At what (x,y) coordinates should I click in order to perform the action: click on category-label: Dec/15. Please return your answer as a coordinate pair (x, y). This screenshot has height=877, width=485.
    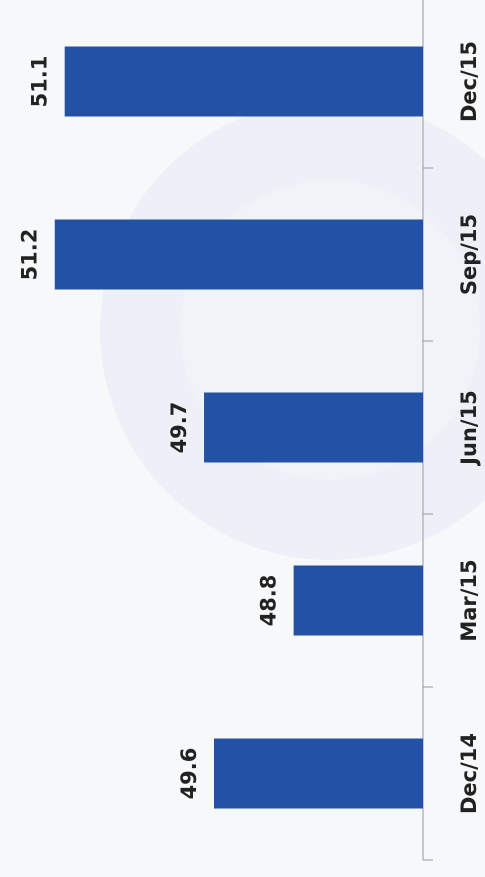
    Looking at the image, I should click on (469, 81).